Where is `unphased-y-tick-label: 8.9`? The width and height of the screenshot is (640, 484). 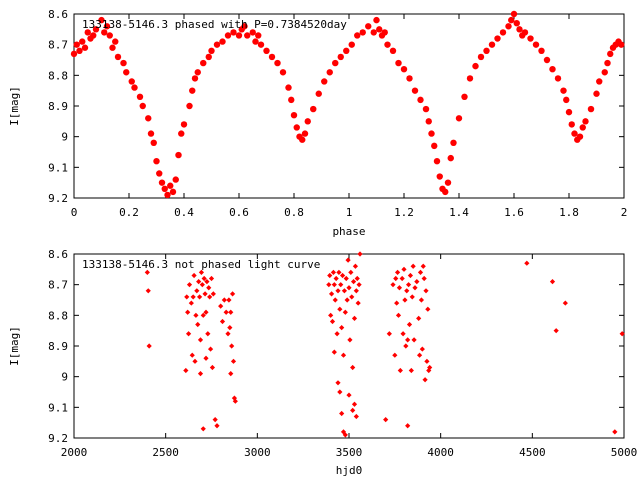
unphased-y-tick-label: 8.9 is located at coordinates (58, 346).